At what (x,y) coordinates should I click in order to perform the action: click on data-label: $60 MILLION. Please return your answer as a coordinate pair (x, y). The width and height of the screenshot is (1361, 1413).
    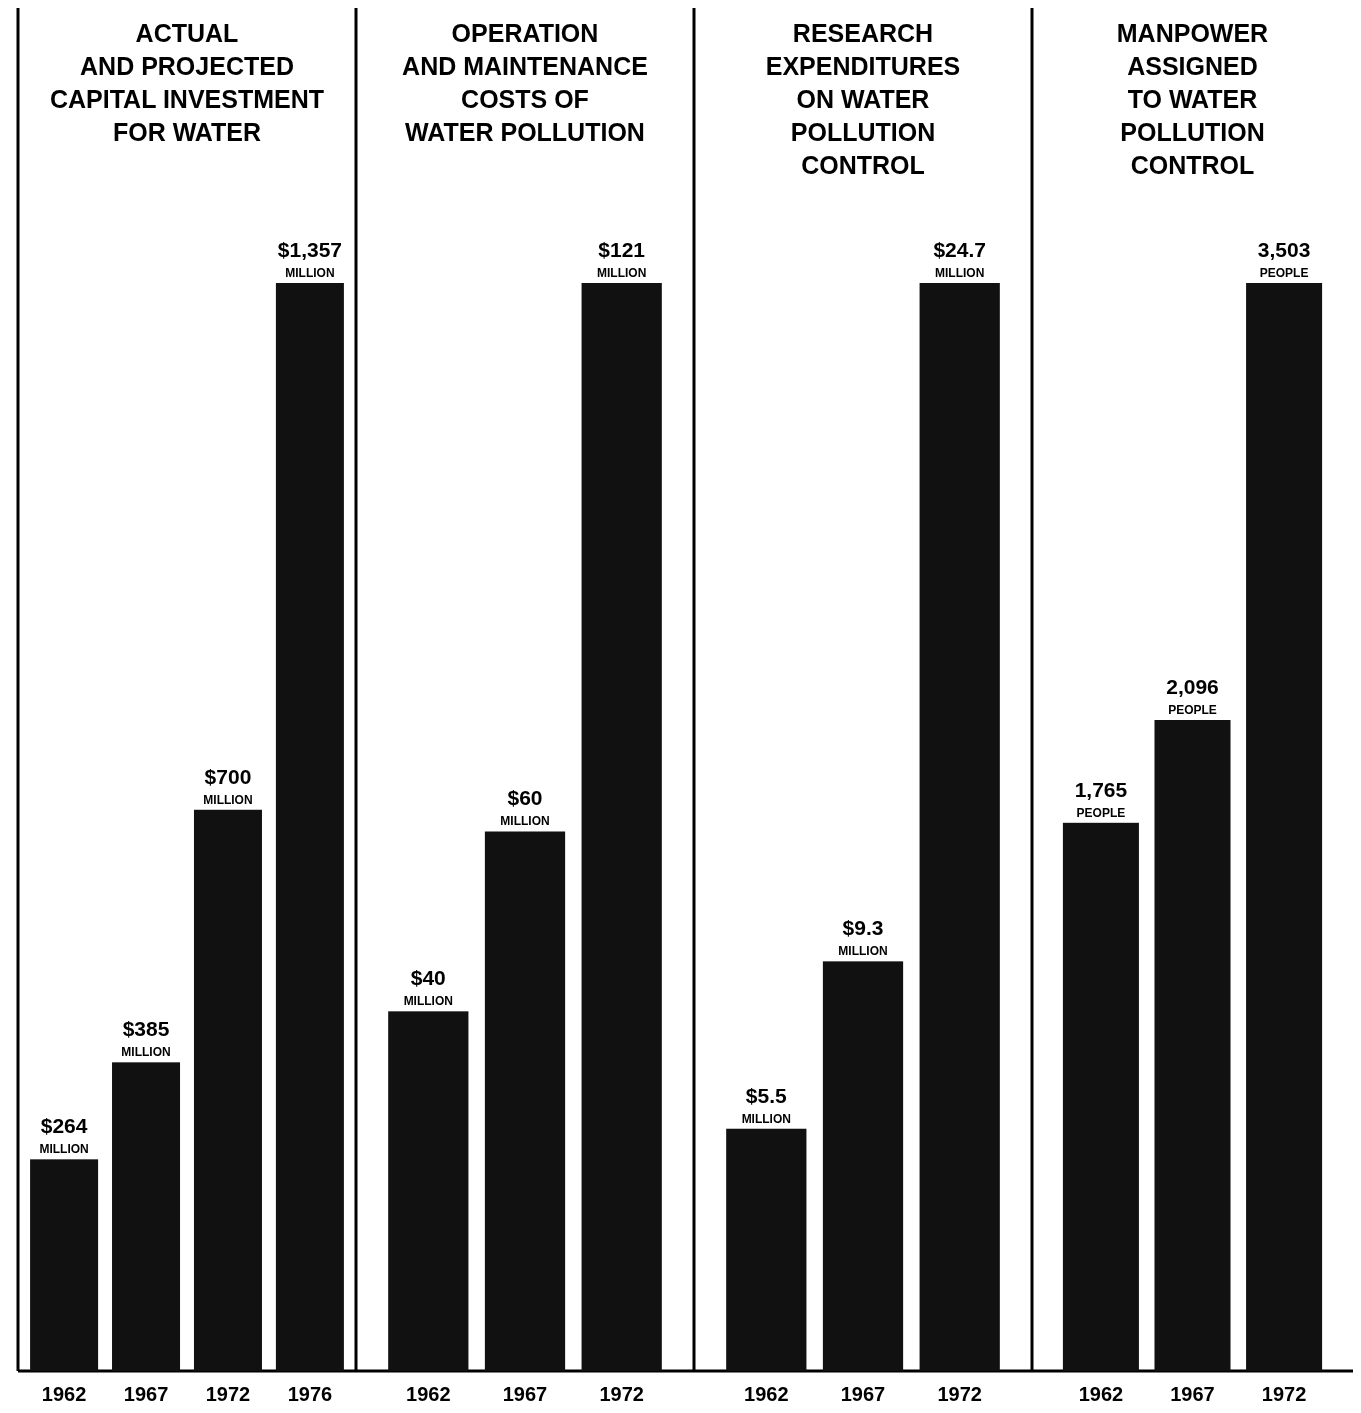
    Looking at the image, I should click on (525, 807).